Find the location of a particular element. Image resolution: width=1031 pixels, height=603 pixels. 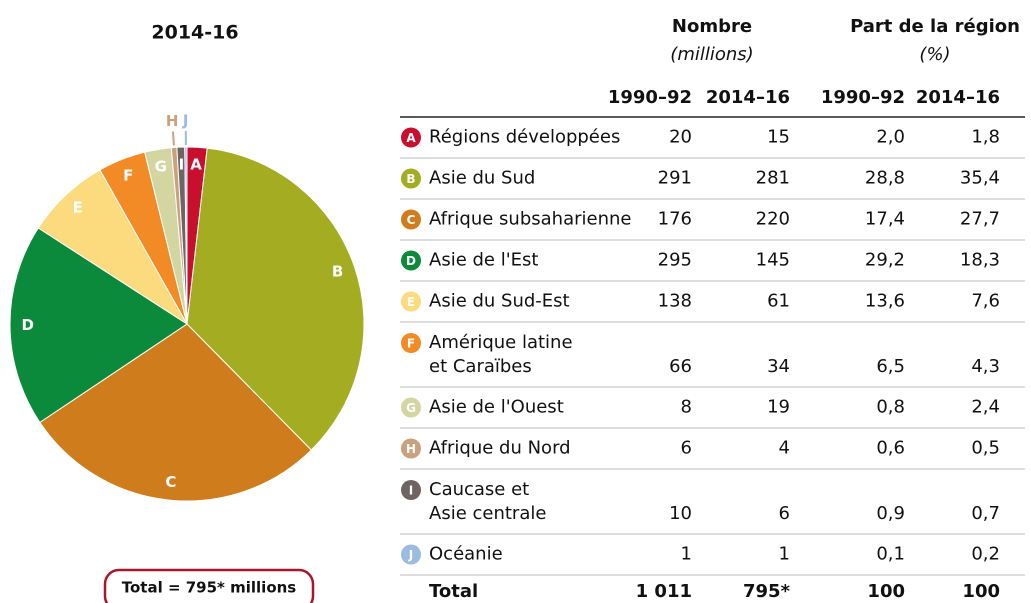

table-cell: 13,6 is located at coordinates (885, 301).